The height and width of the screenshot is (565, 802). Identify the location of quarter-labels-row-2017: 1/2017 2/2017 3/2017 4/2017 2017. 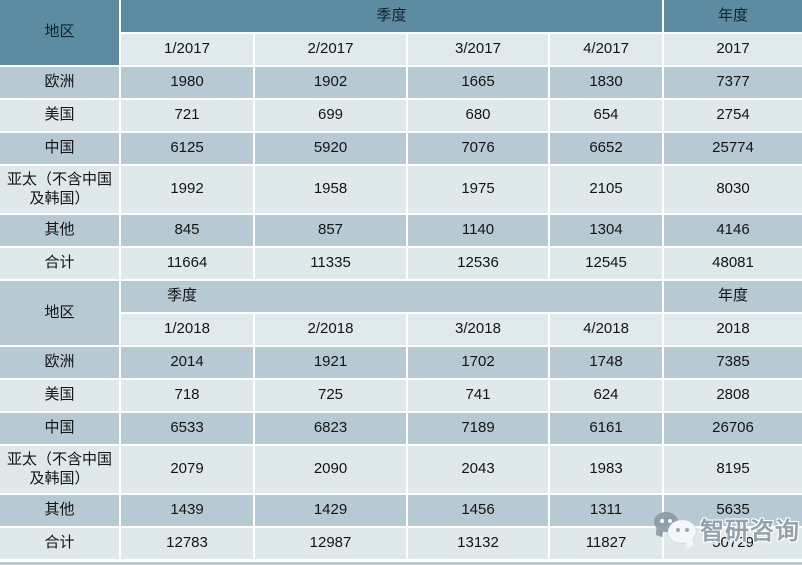
(401, 50).